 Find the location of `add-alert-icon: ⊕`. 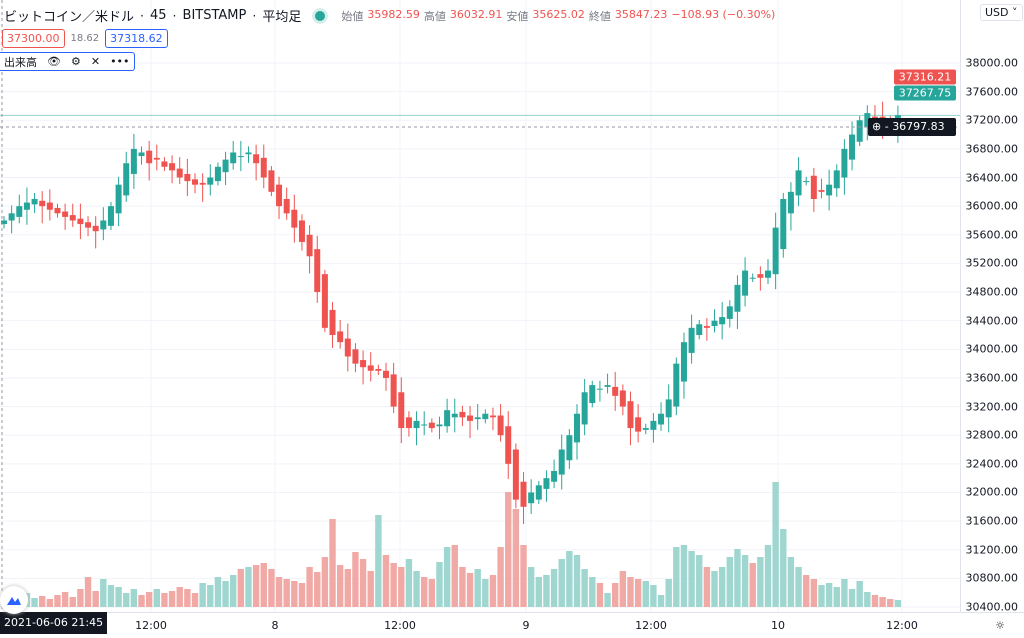

add-alert-icon: ⊕ is located at coordinates (877, 126).